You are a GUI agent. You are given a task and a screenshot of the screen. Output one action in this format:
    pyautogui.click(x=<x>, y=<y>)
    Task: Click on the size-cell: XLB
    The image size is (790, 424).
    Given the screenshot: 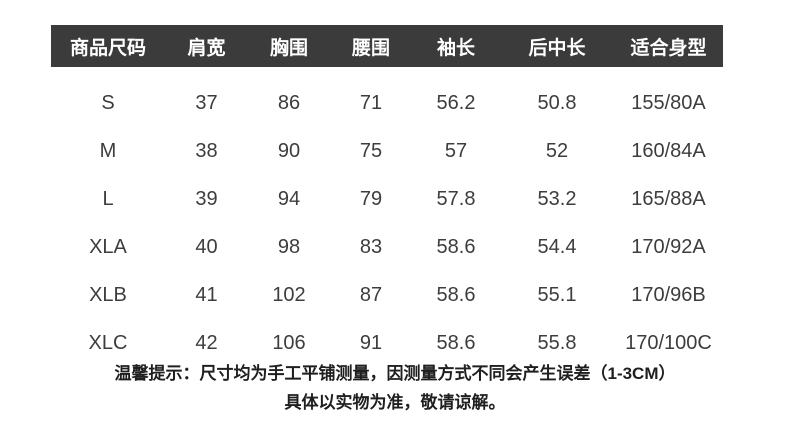 What is the action you would take?
    pyautogui.click(x=108, y=294)
    